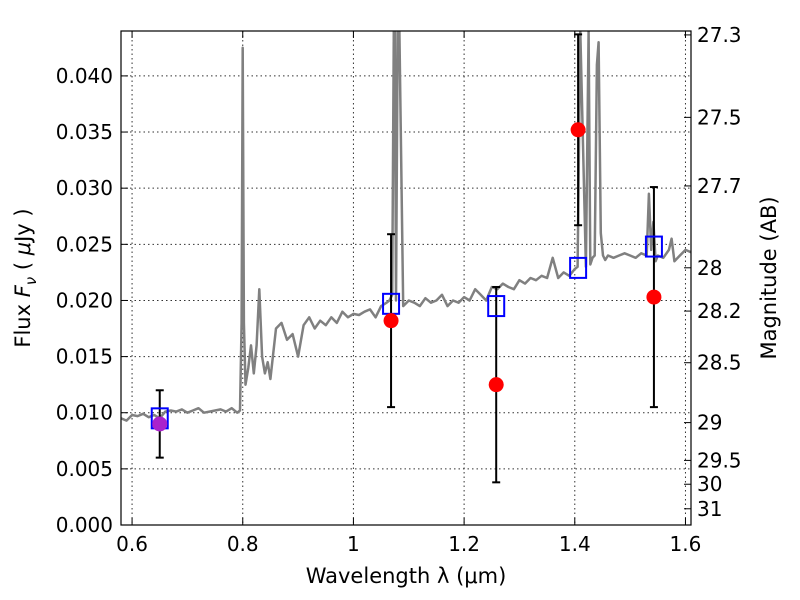 The height and width of the screenshot is (600, 800). I want to click on y-tick-label-6: 0.030, so click(84, 188).